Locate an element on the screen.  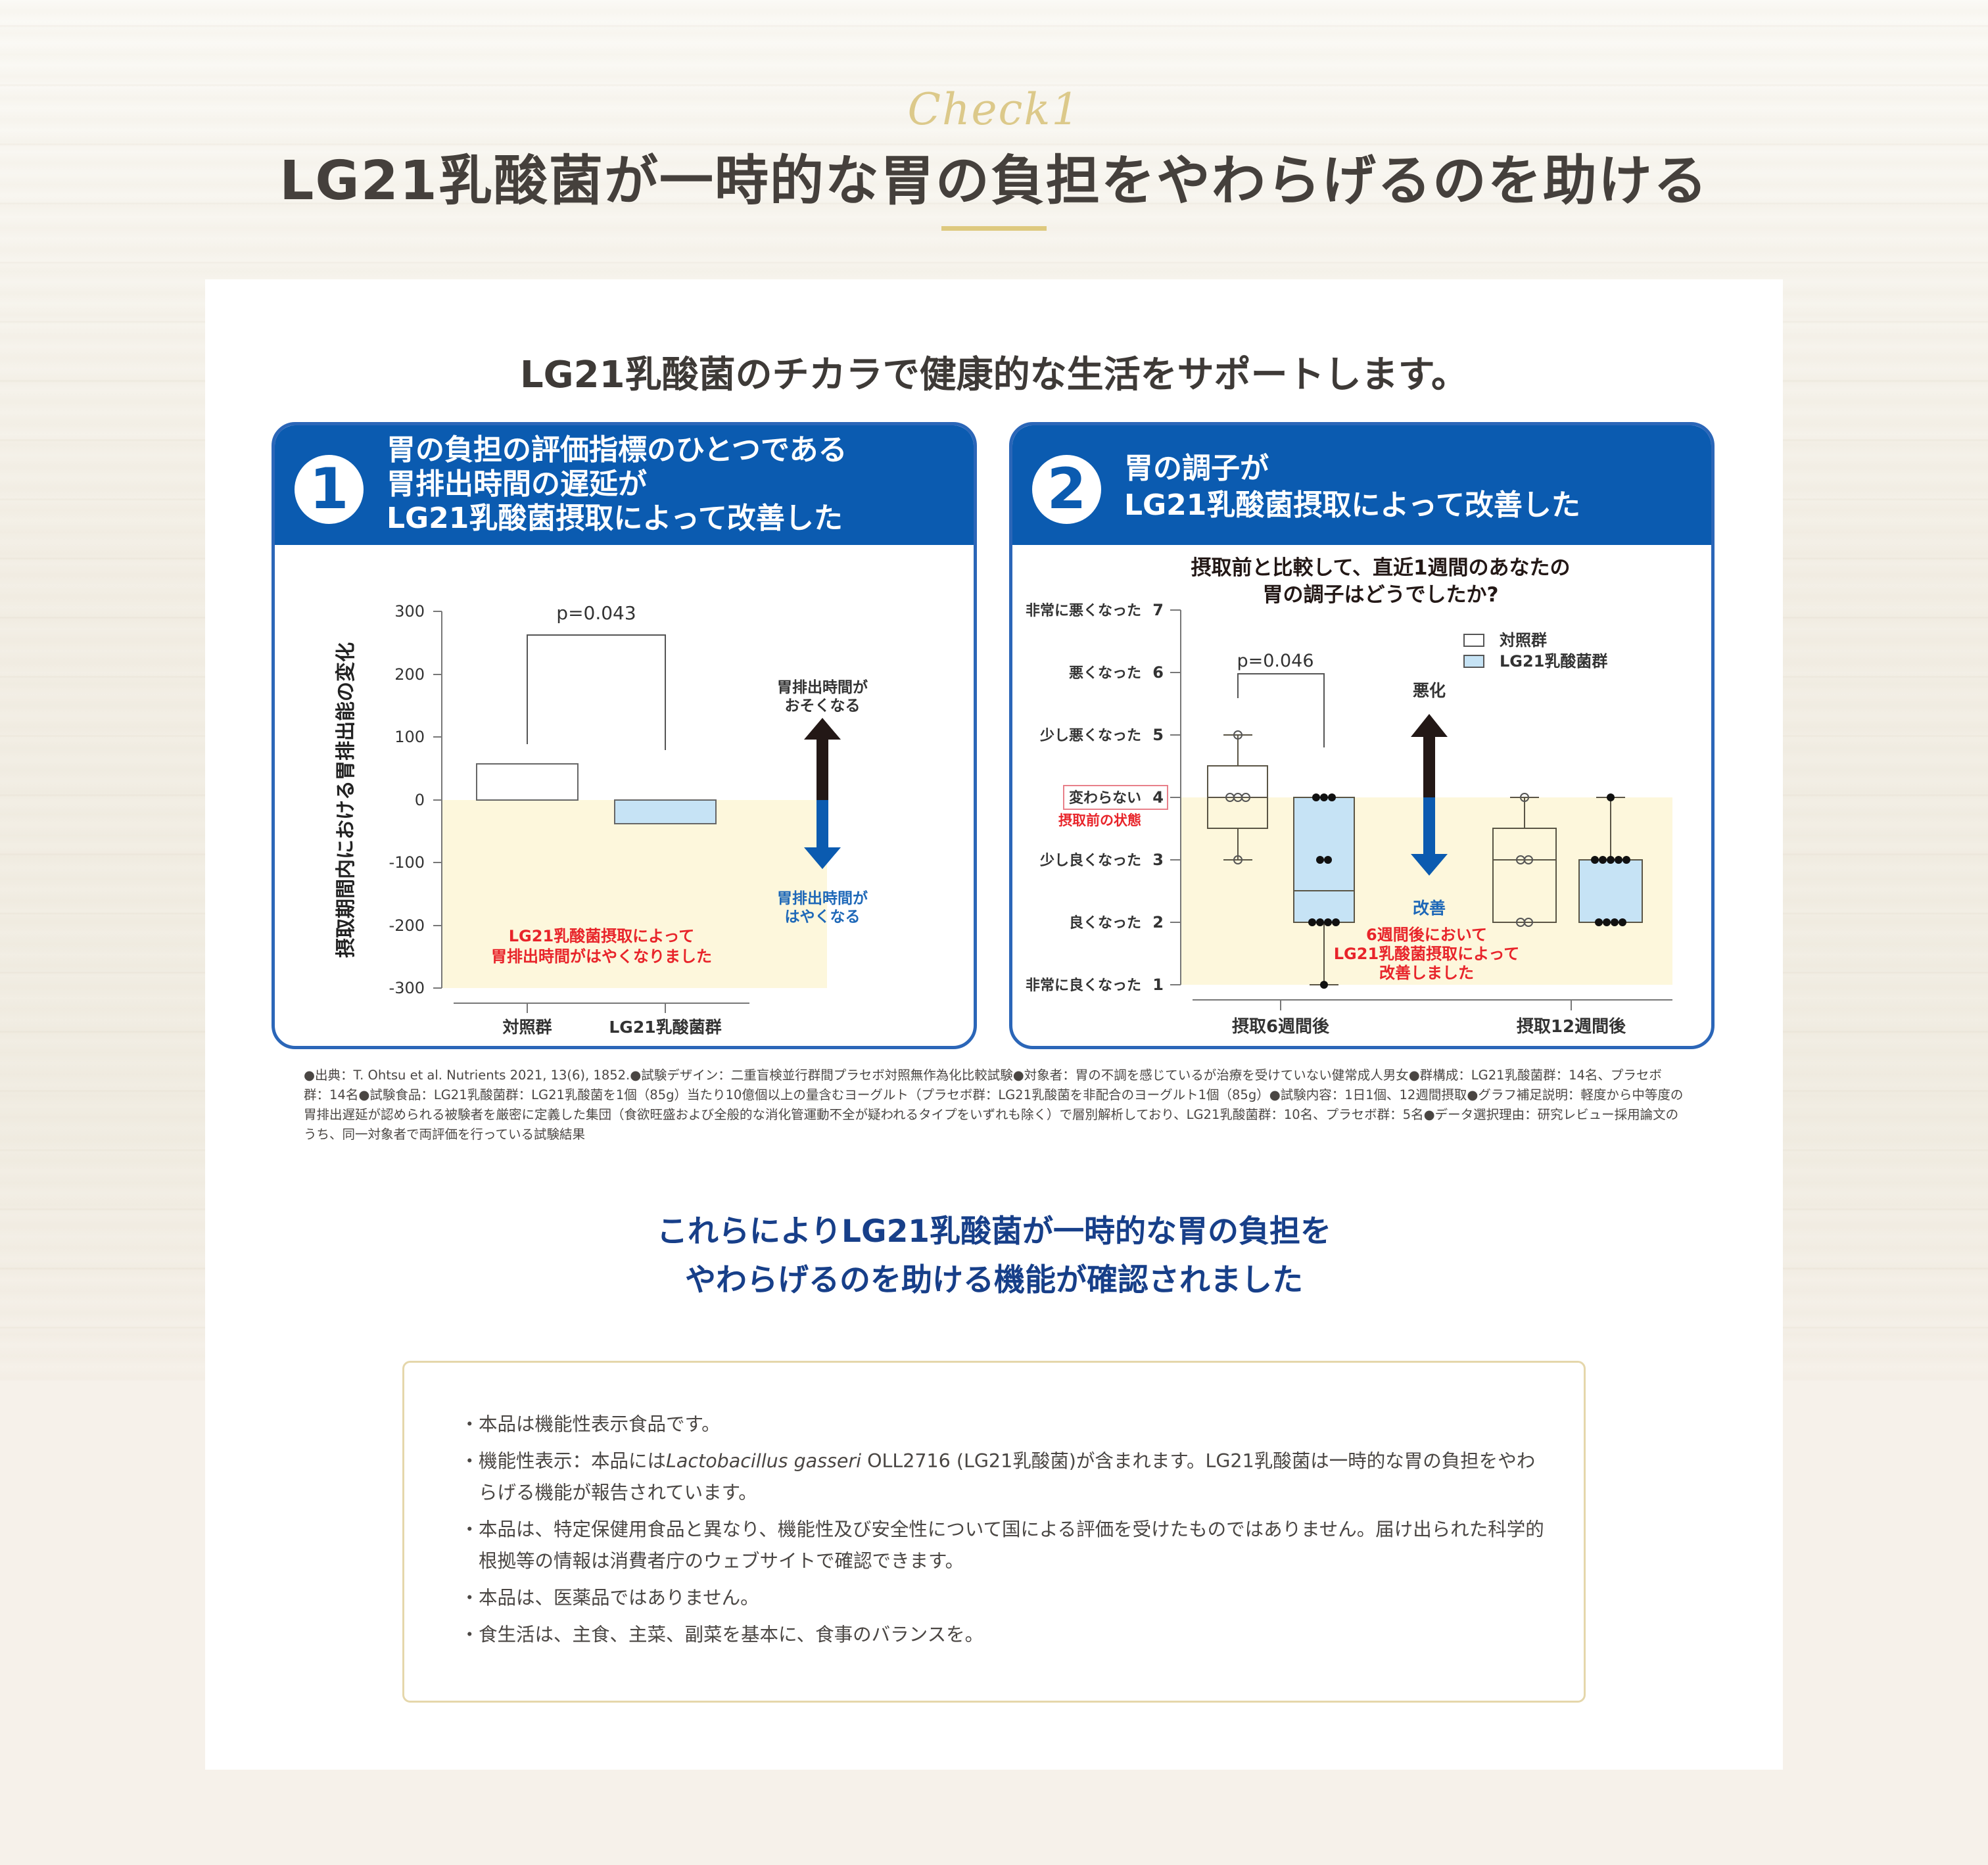
box-lg21-12wk is located at coordinates (1610, 859).